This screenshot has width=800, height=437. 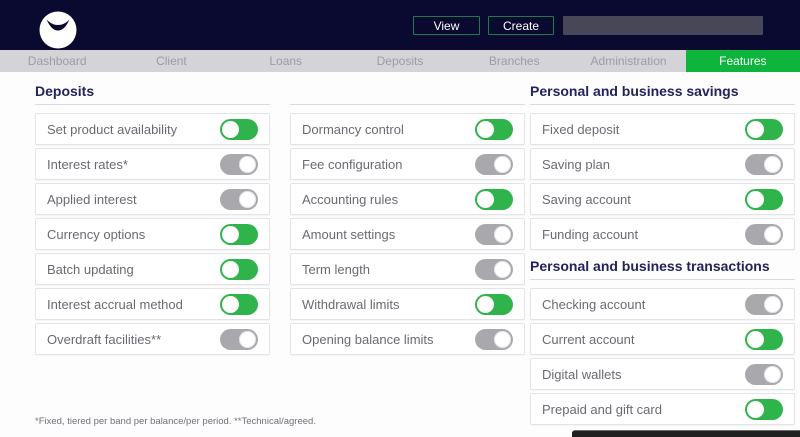 What do you see at coordinates (407, 94) in the screenshot?
I see `section-heading-empty` at bounding box center [407, 94].